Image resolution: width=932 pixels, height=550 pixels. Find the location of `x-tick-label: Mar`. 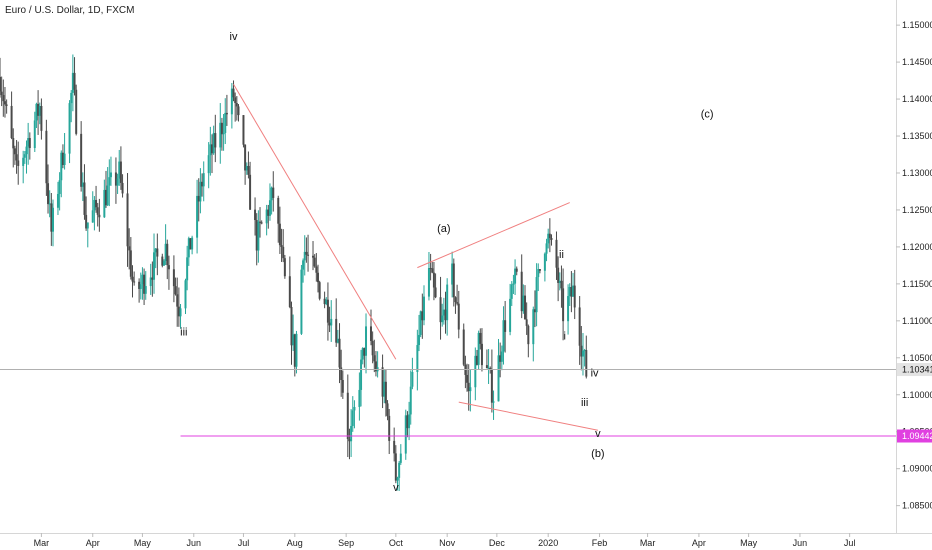

x-tick-label: Mar is located at coordinates (42, 543).